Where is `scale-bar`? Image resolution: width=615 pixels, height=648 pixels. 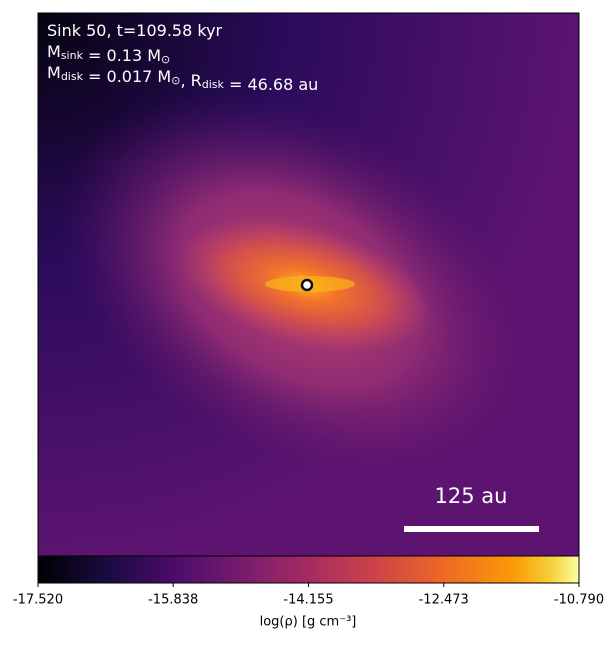 scale-bar is located at coordinates (471, 529).